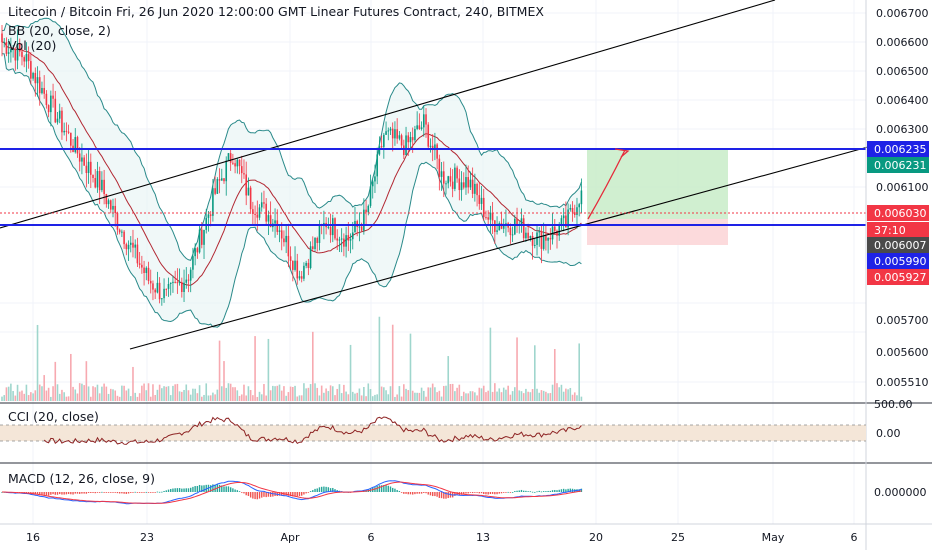 The height and width of the screenshot is (550, 932). I want to click on cci-line, so click(312, 430).